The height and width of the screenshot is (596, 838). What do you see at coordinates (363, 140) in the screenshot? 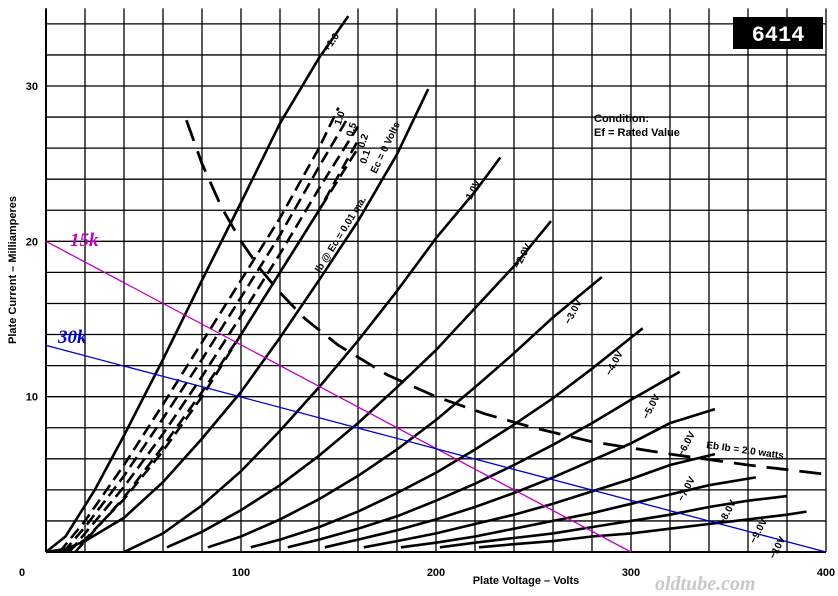
I see `dashed-curve-label-0-2: 0.2` at bounding box center [363, 140].